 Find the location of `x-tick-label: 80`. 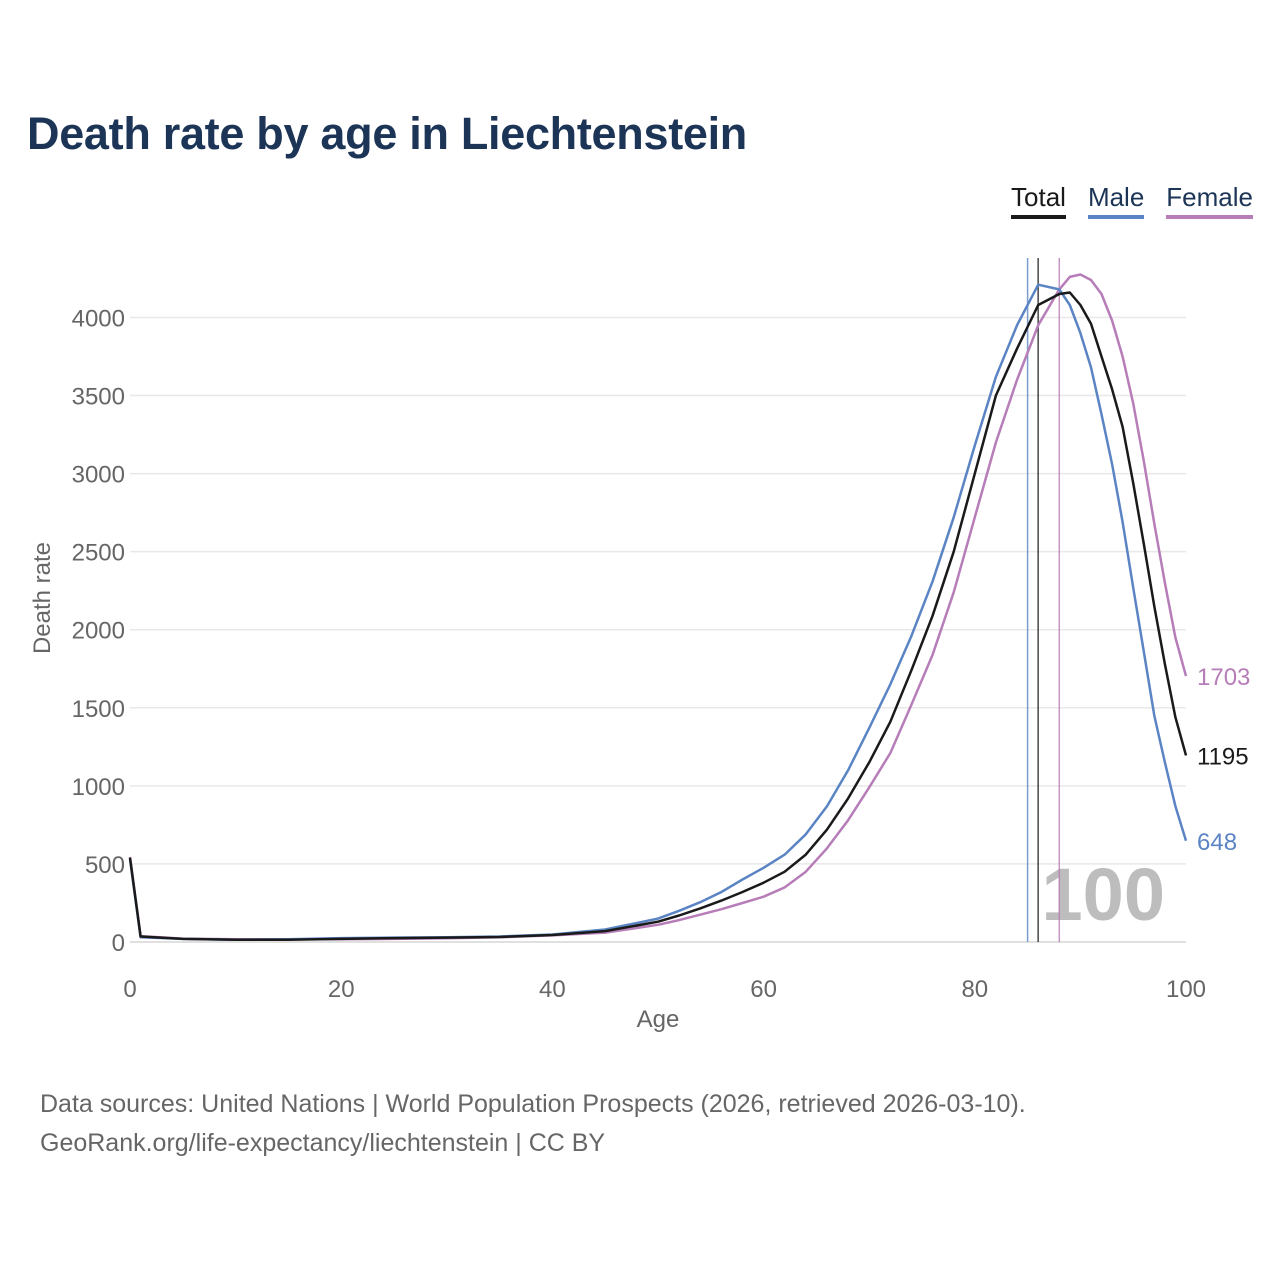

x-tick-label: 80 is located at coordinates (974, 989).